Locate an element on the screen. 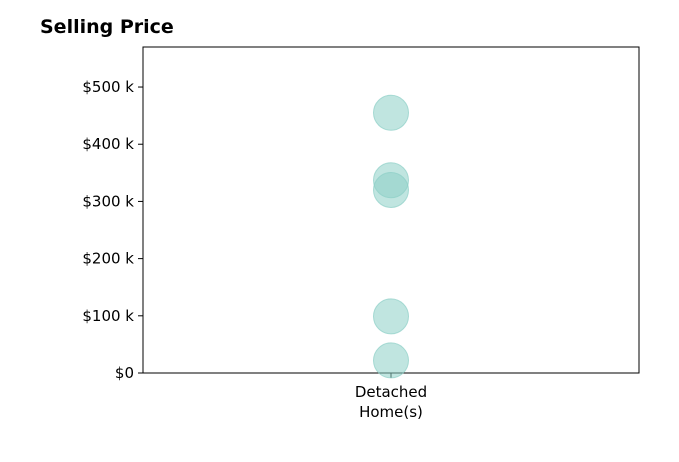 Image resolution: width=679 pixels, height=462 pixels. y-tick-label: $200 k is located at coordinates (108, 259).